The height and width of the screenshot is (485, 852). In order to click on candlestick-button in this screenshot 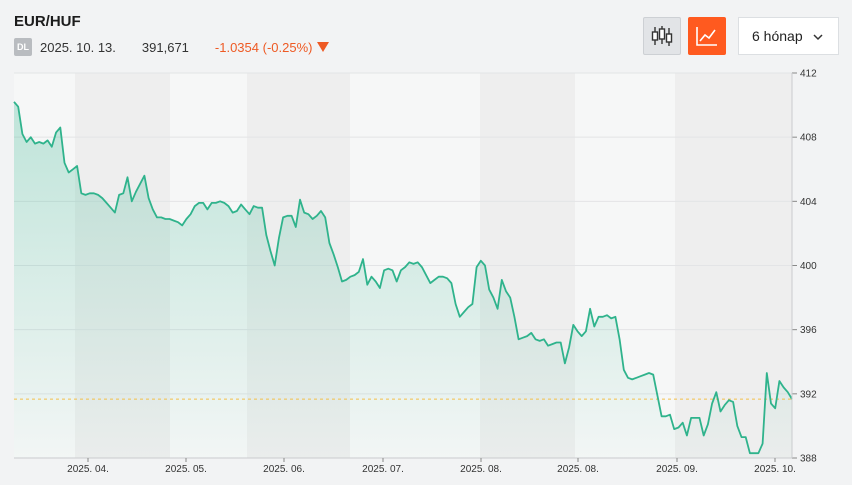, I will do `click(662, 36)`.